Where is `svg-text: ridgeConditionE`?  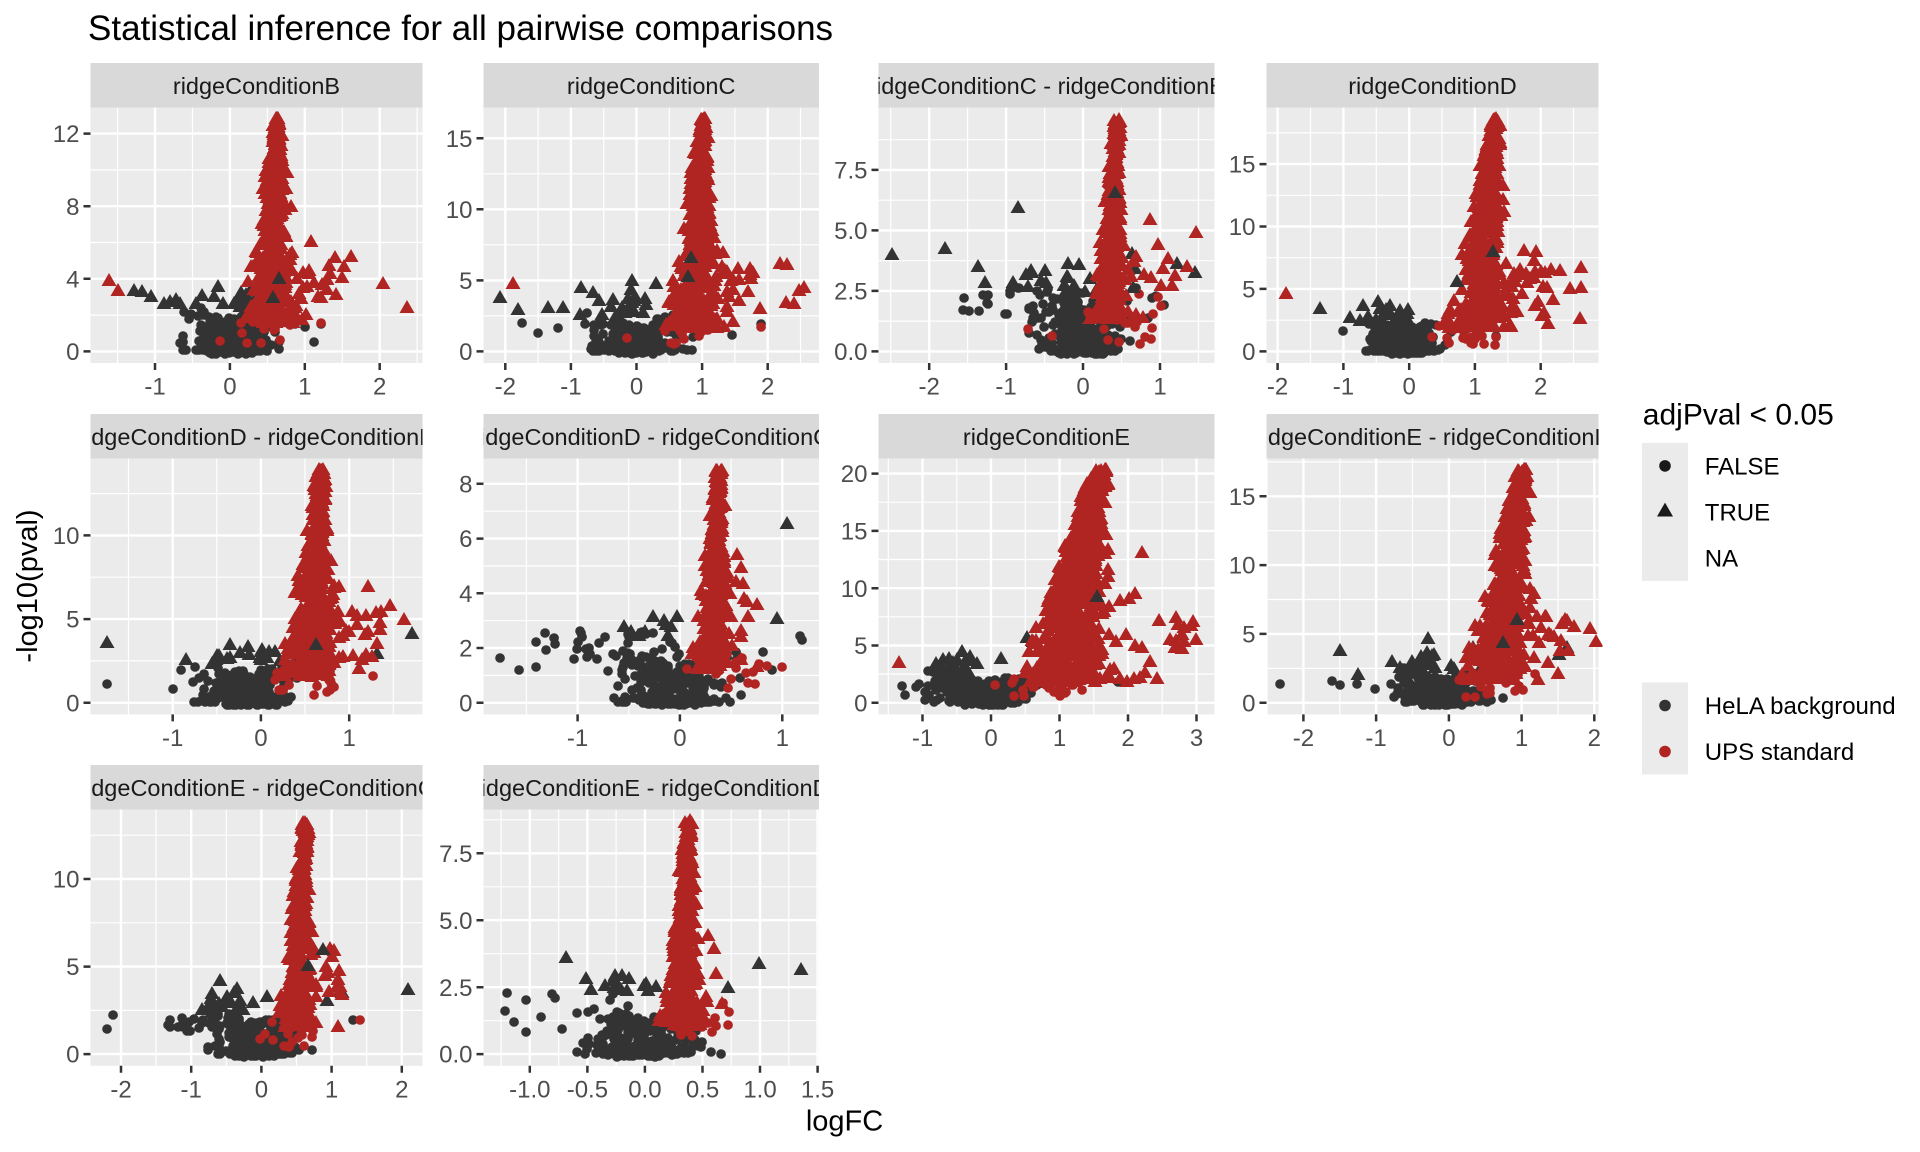
svg-text: ridgeConditionE is located at coordinates (1046, 437).